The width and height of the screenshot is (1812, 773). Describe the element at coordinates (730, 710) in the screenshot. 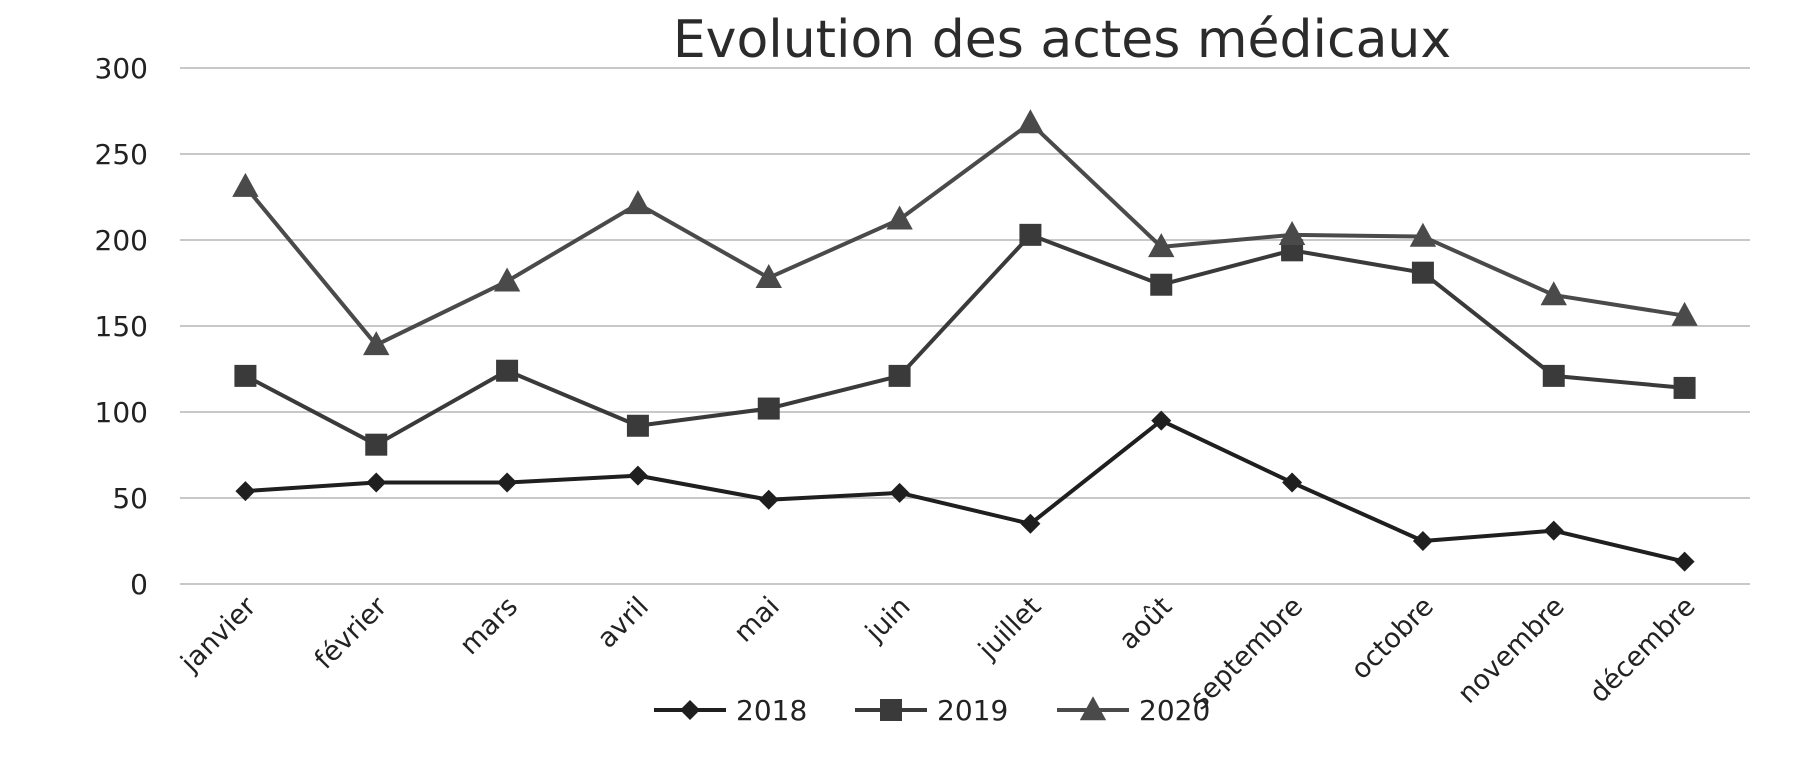

I see `legend-item-2018: 2018` at that location.